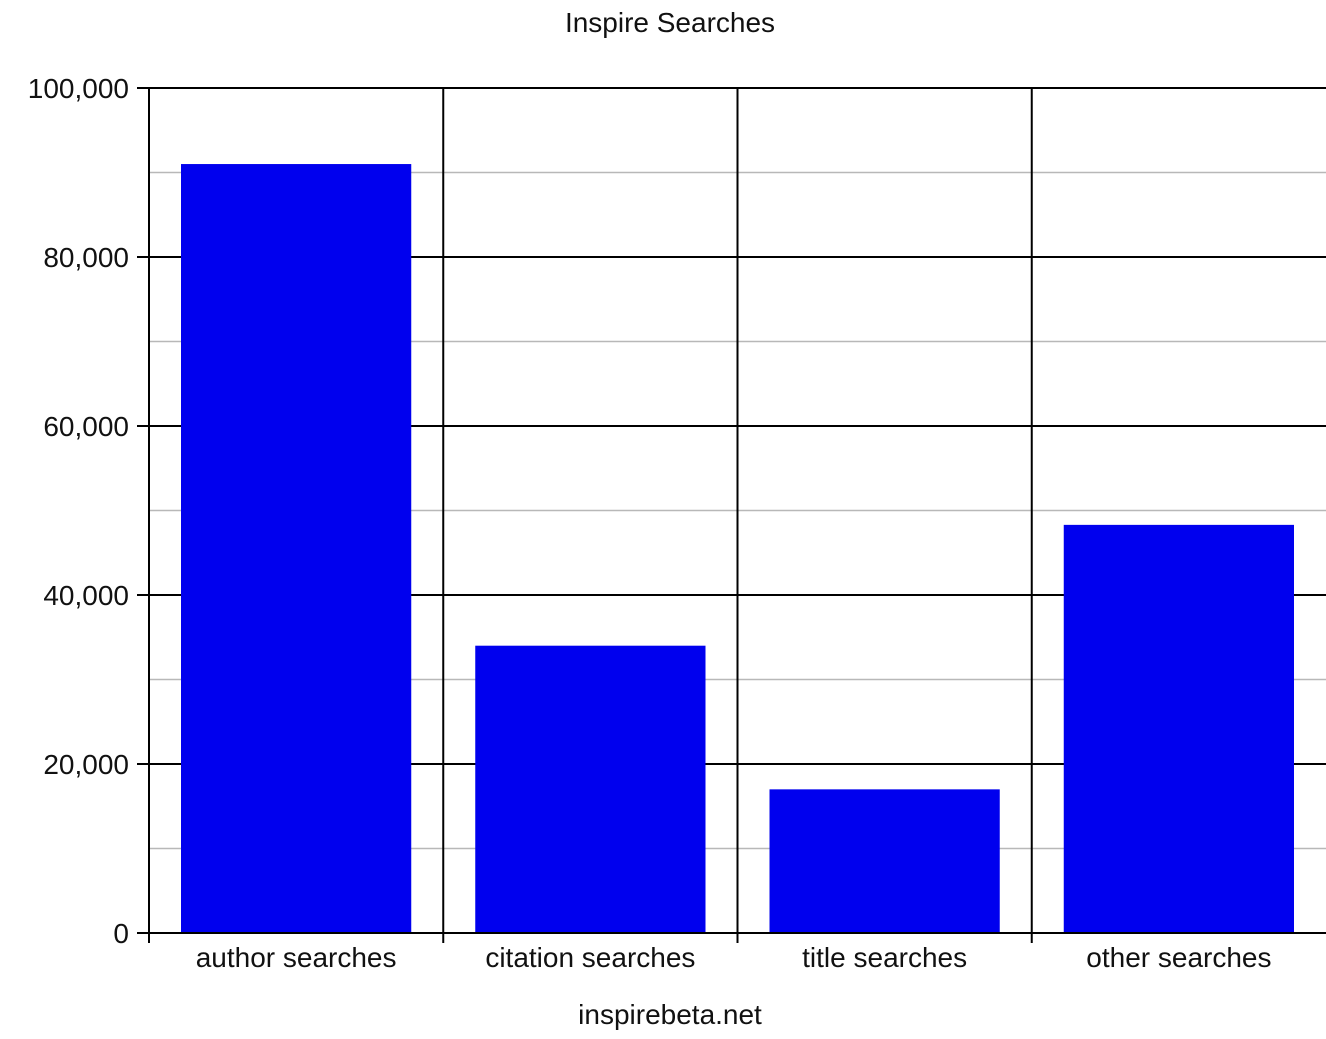 The image size is (1326, 1039). Describe the element at coordinates (884, 861) in the screenshot. I see `bar-title-searches` at that location.